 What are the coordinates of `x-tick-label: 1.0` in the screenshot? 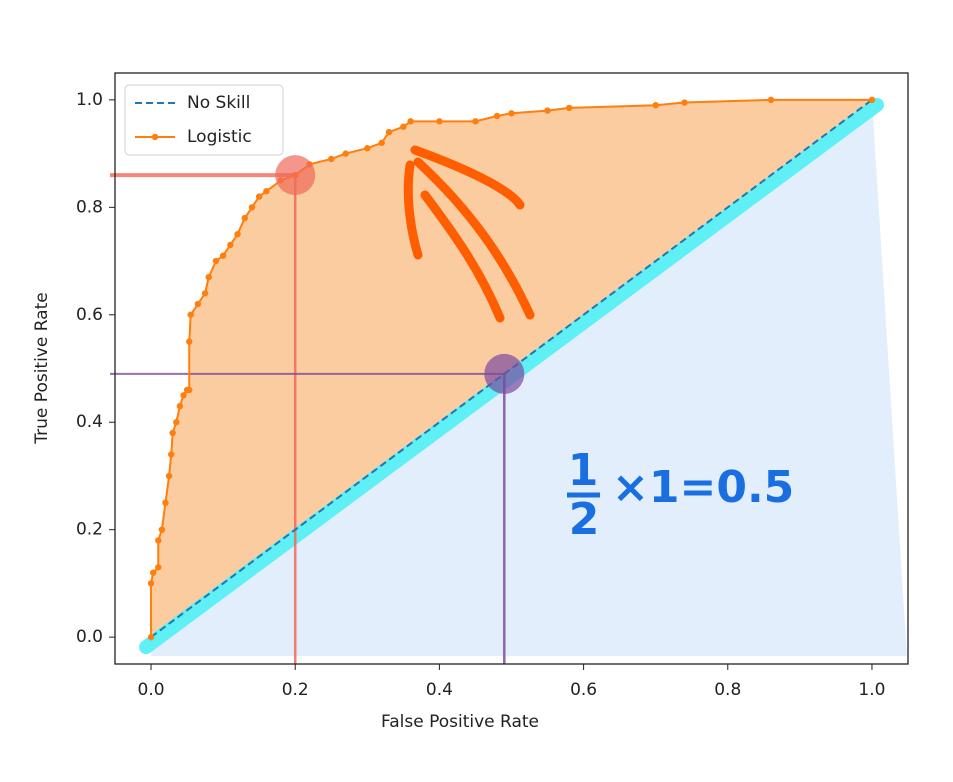 It's located at (871, 690).